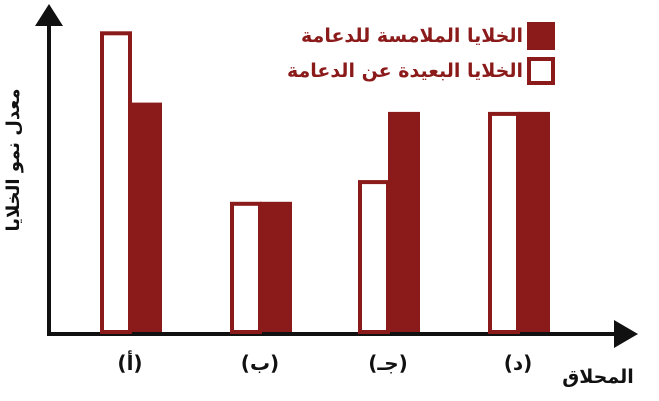 The height and width of the screenshot is (401, 659). I want to click on x-axis-arrowhead, so click(626, 334).